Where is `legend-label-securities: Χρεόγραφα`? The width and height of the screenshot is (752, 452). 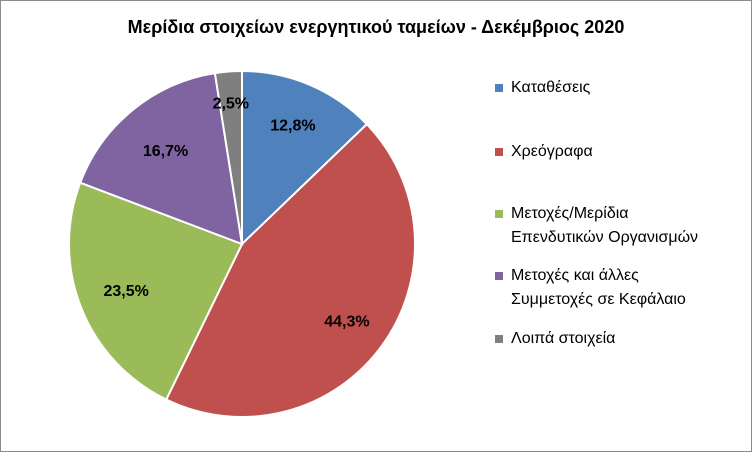 legend-label-securities: Χρεόγραφα is located at coordinates (552, 151).